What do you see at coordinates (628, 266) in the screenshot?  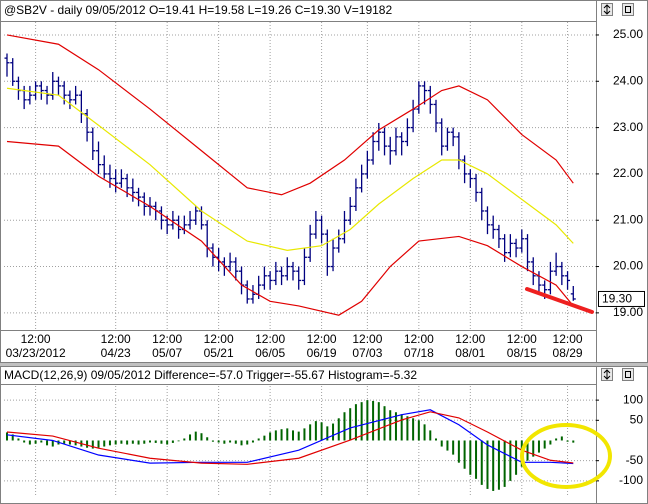 I see `y-tick-label: 20.00` at bounding box center [628, 266].